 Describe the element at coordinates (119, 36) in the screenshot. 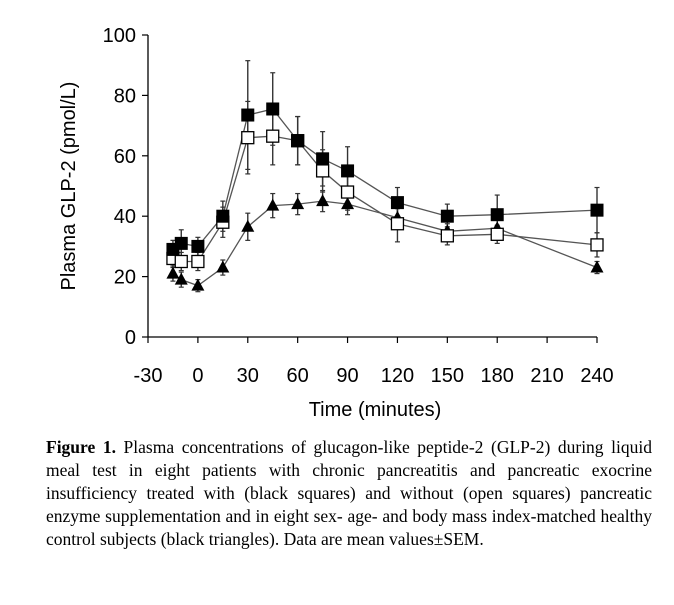

I see `y-tick-label: 100` at that location.